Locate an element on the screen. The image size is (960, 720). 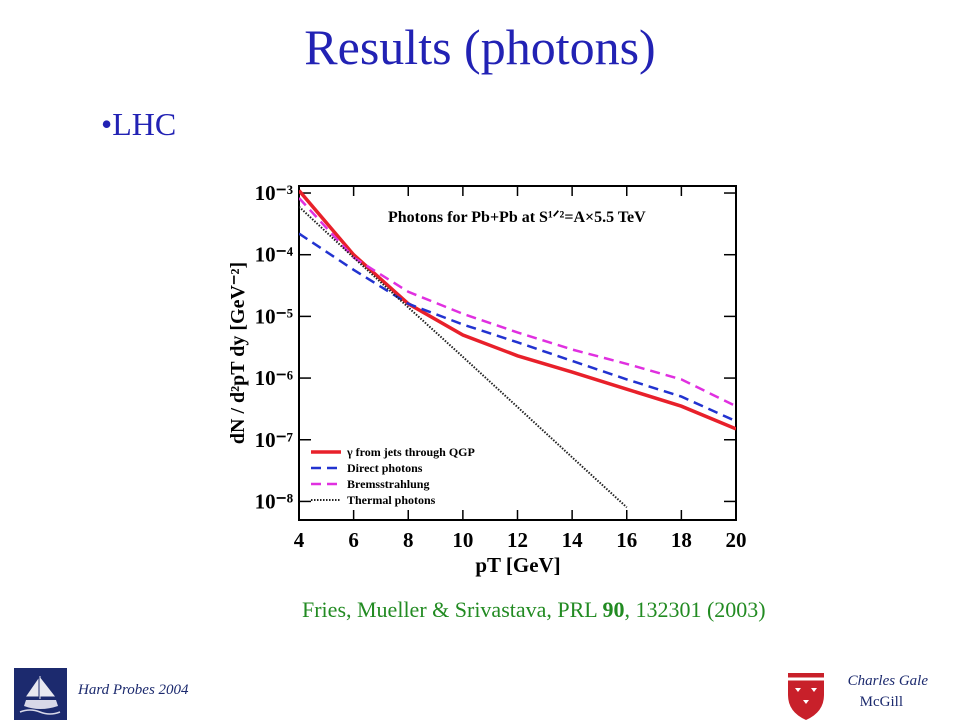
legend-label: Bremsstrahlung is located at coordinates (388, 484).